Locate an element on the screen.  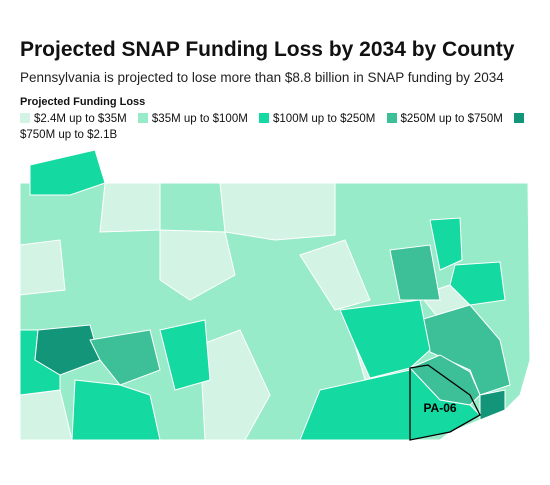
legend-title: Projected Funding Loss is located at coordinates (83, 102).